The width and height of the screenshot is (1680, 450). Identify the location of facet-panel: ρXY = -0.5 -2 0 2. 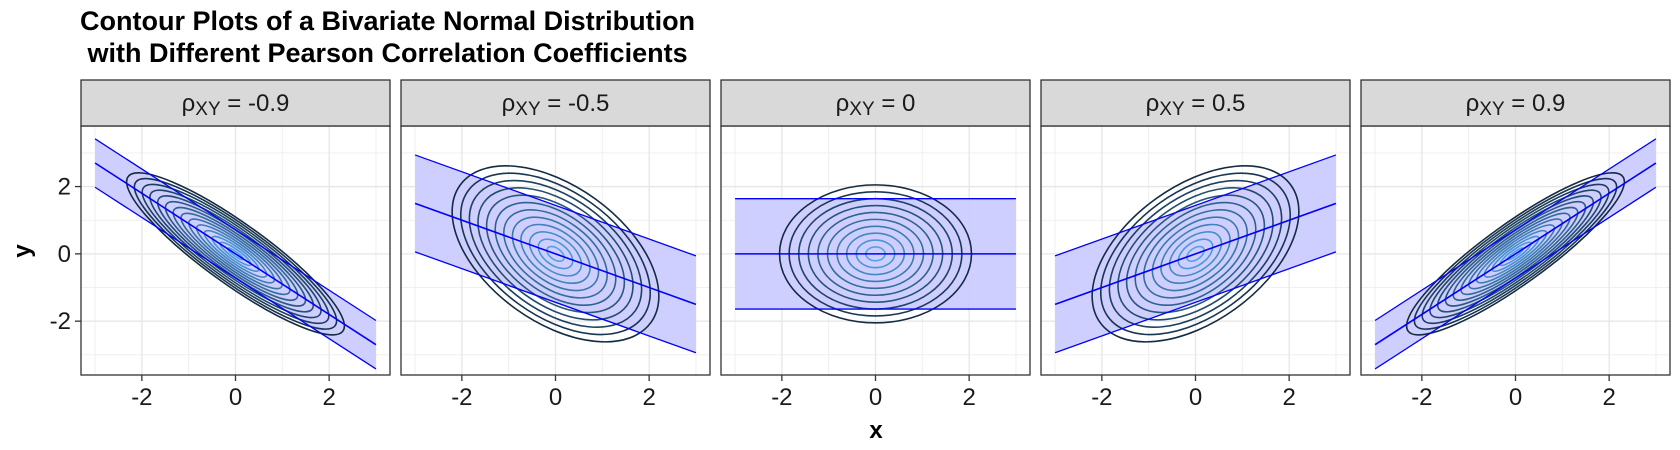
(555, 245).